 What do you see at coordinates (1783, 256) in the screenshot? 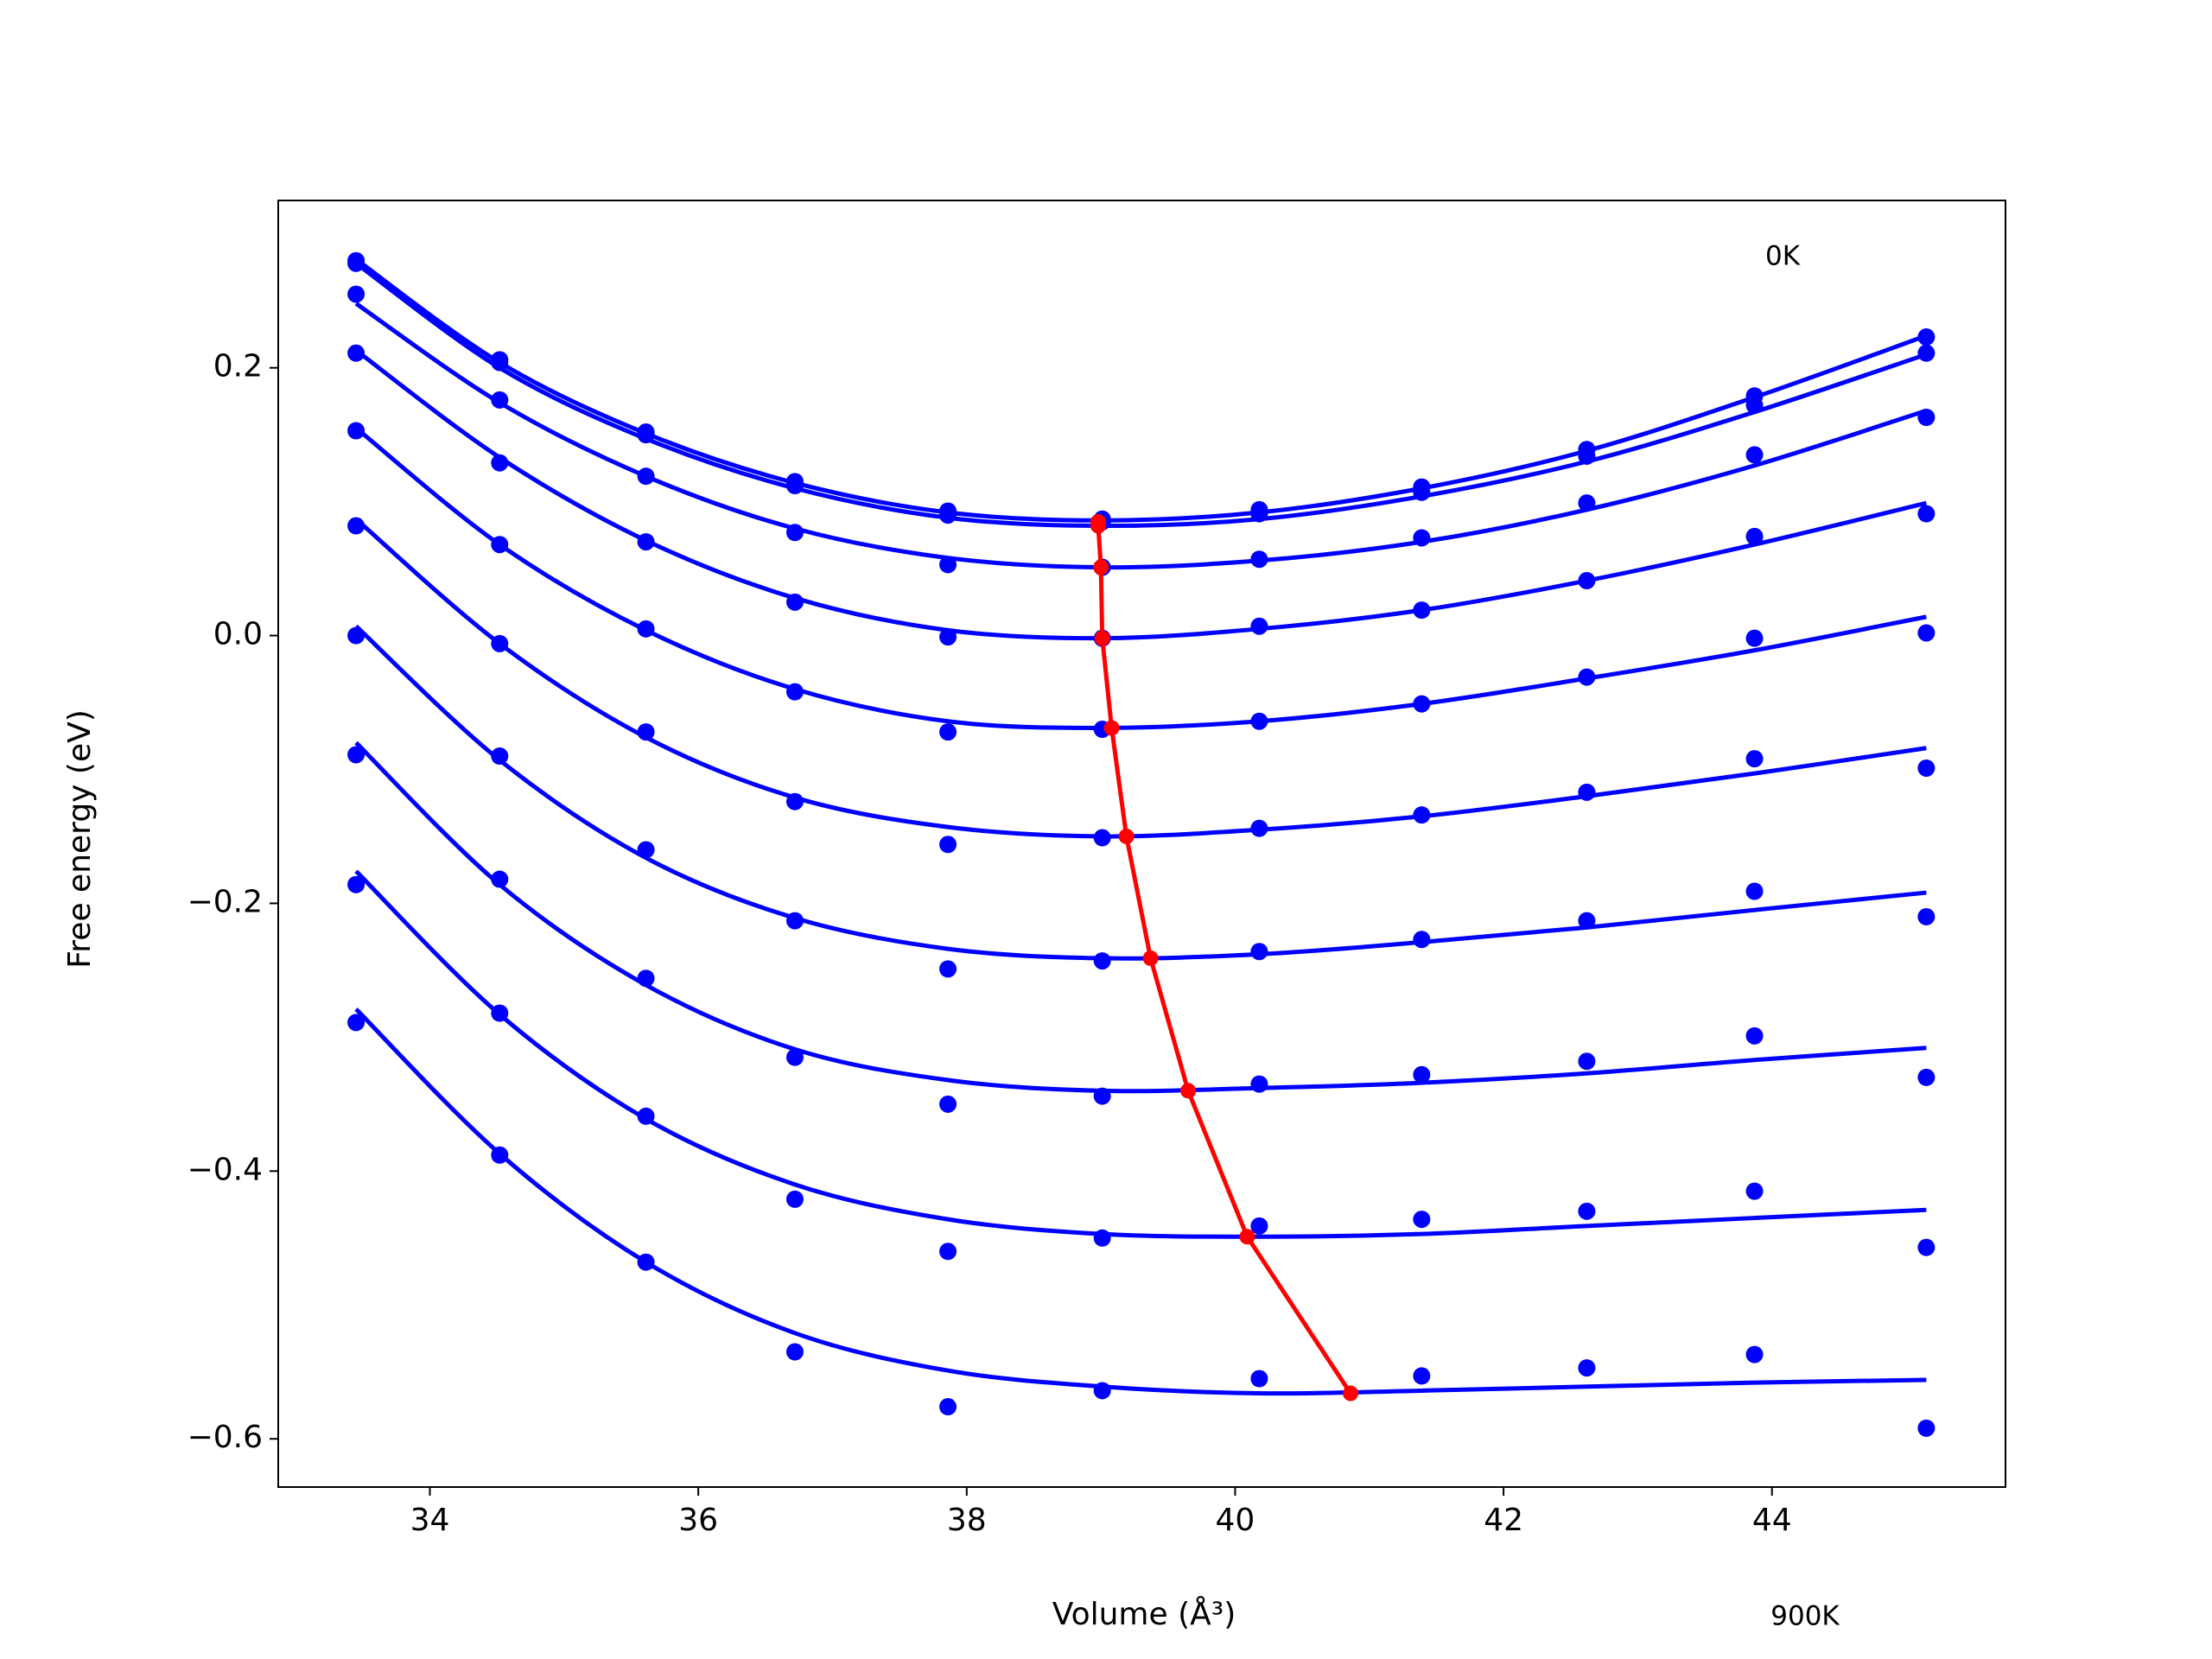
I see `annotation: 0K` at bounding box center [1783, 256].